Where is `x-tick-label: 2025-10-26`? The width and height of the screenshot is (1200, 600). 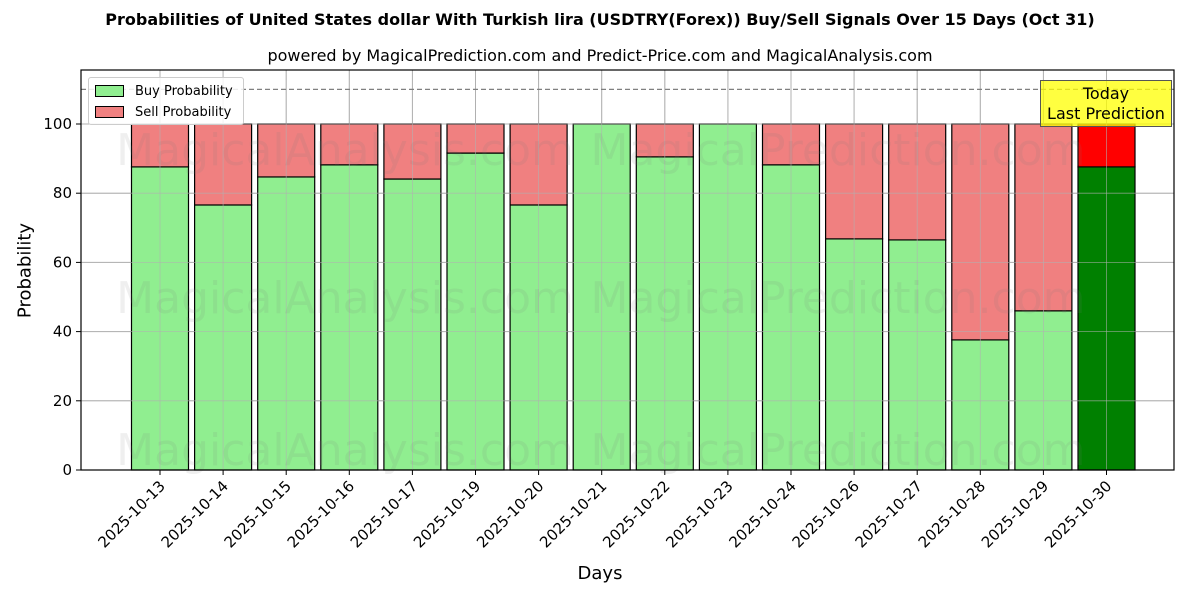
x-tick-label: 2025-10-26 is located at coordinates (826, 514).